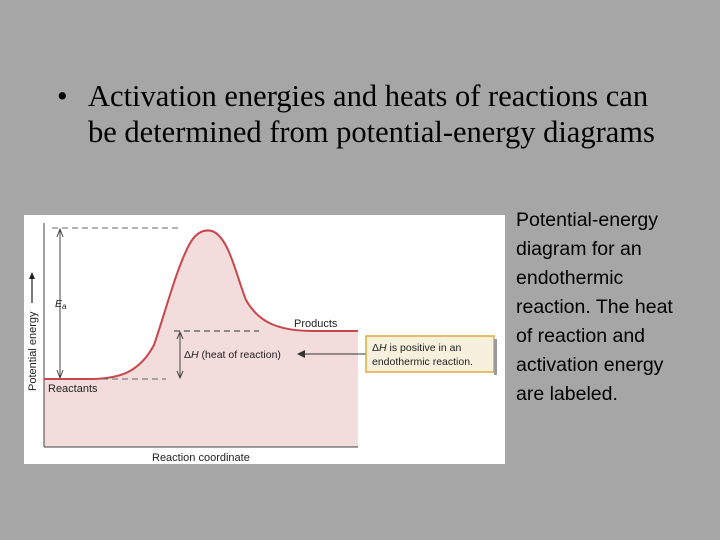 This screenshot has height=540, width=720. I want to click on products-label: Products, so click(316, 324).